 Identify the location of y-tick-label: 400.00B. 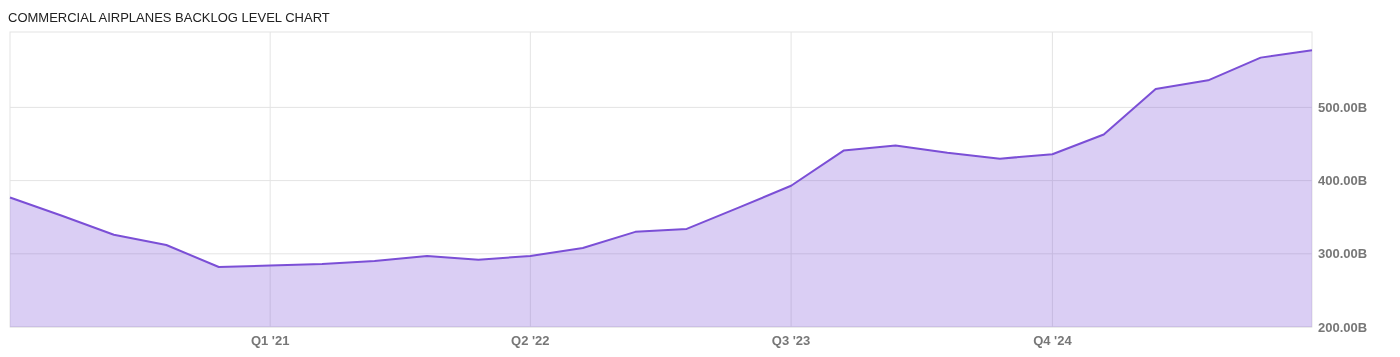
(1343, 181).